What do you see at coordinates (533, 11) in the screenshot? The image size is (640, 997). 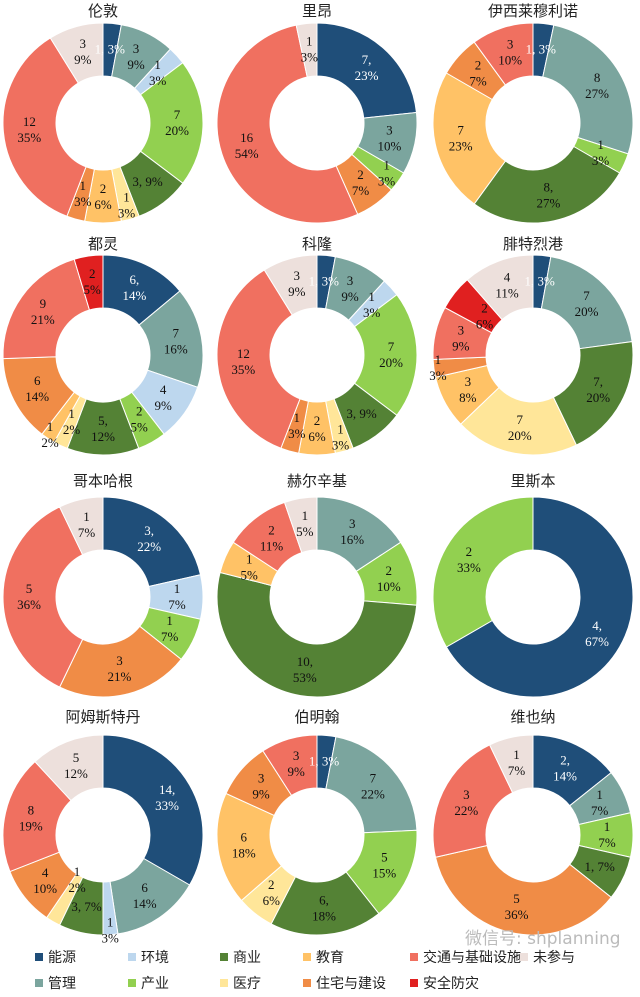 I see `chart-title: 伊西莱穆利诺` at bounding box center [533, 11].